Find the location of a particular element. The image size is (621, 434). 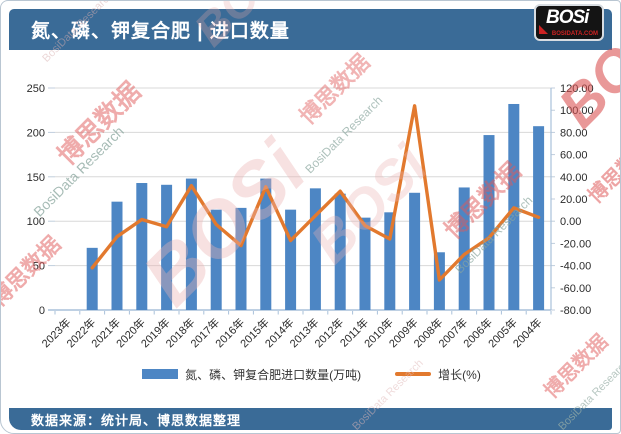

right-axis-tick-label: -20.00 is located at coordinates (575, 244).